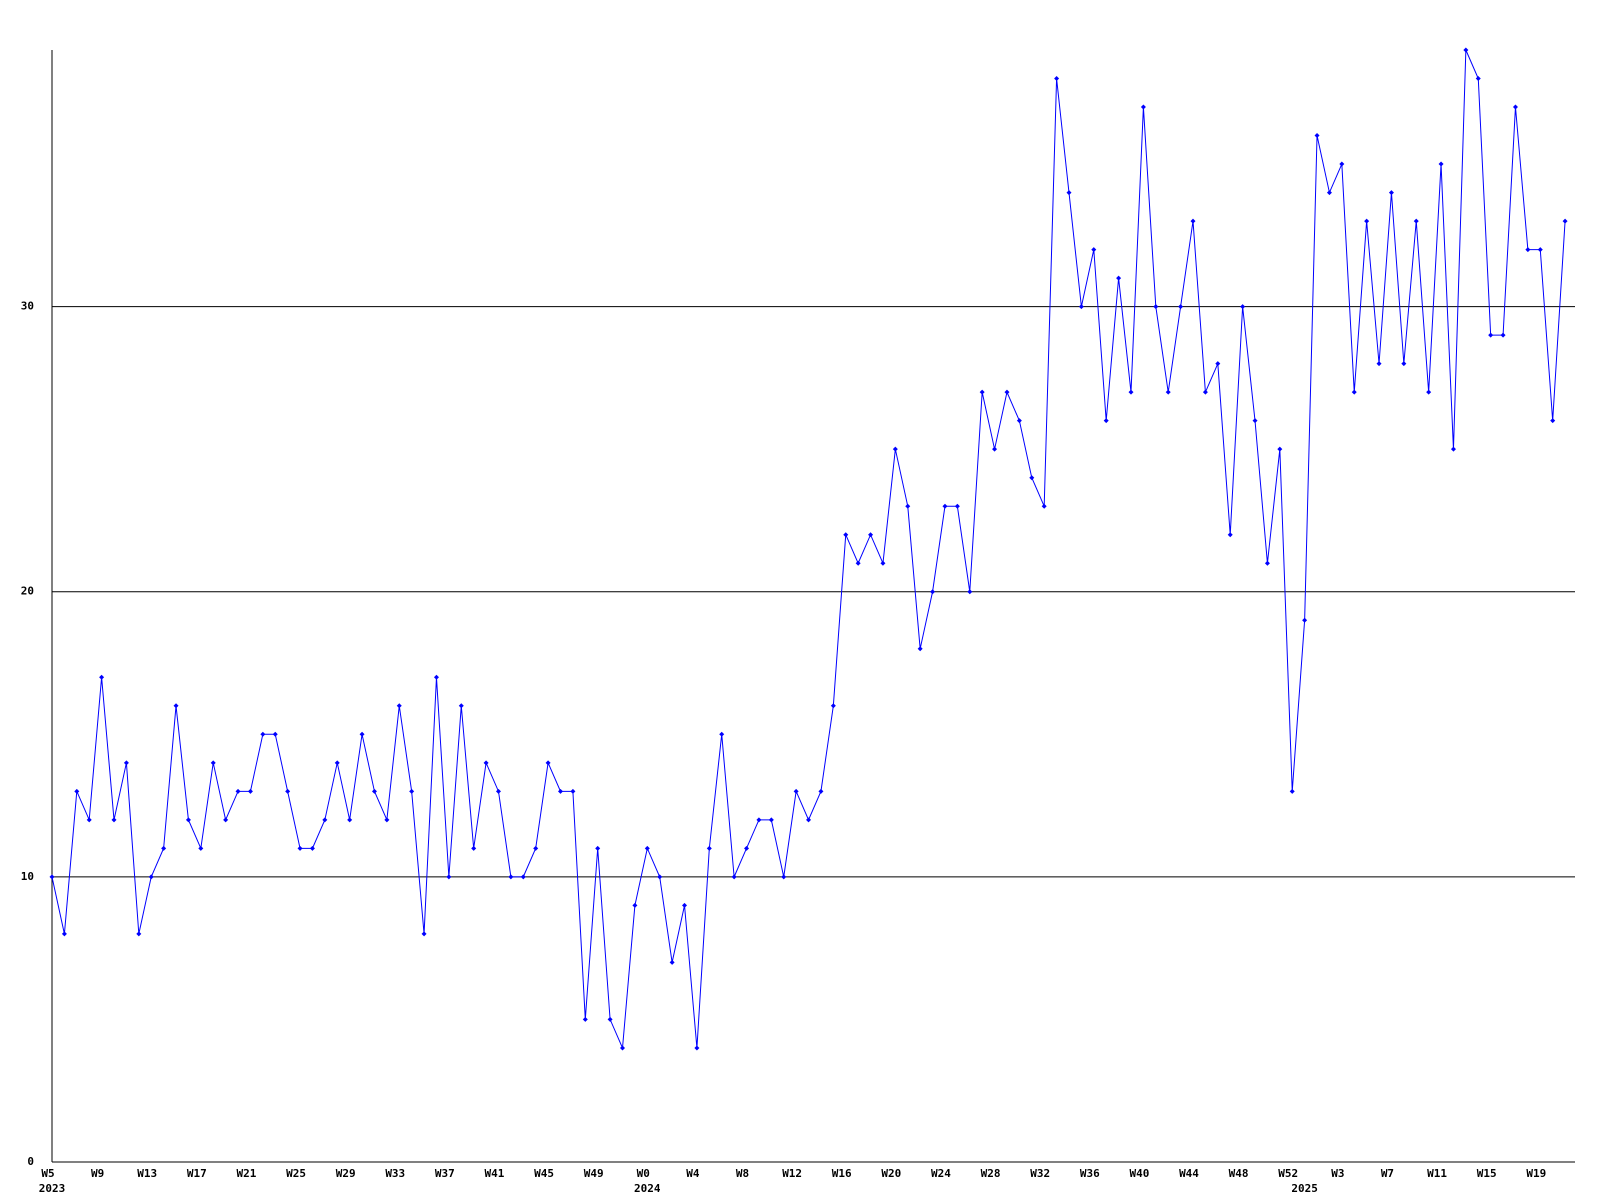  I want to click on x-tick-label: W40, so click(1139, 1173).